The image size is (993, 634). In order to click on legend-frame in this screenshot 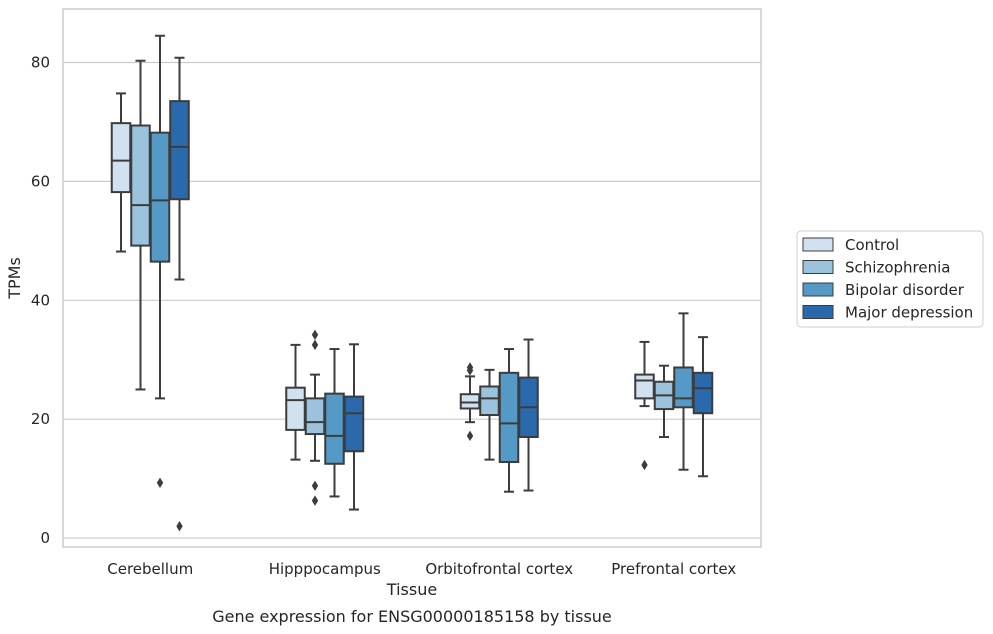, I will do `click(890, 279)`.